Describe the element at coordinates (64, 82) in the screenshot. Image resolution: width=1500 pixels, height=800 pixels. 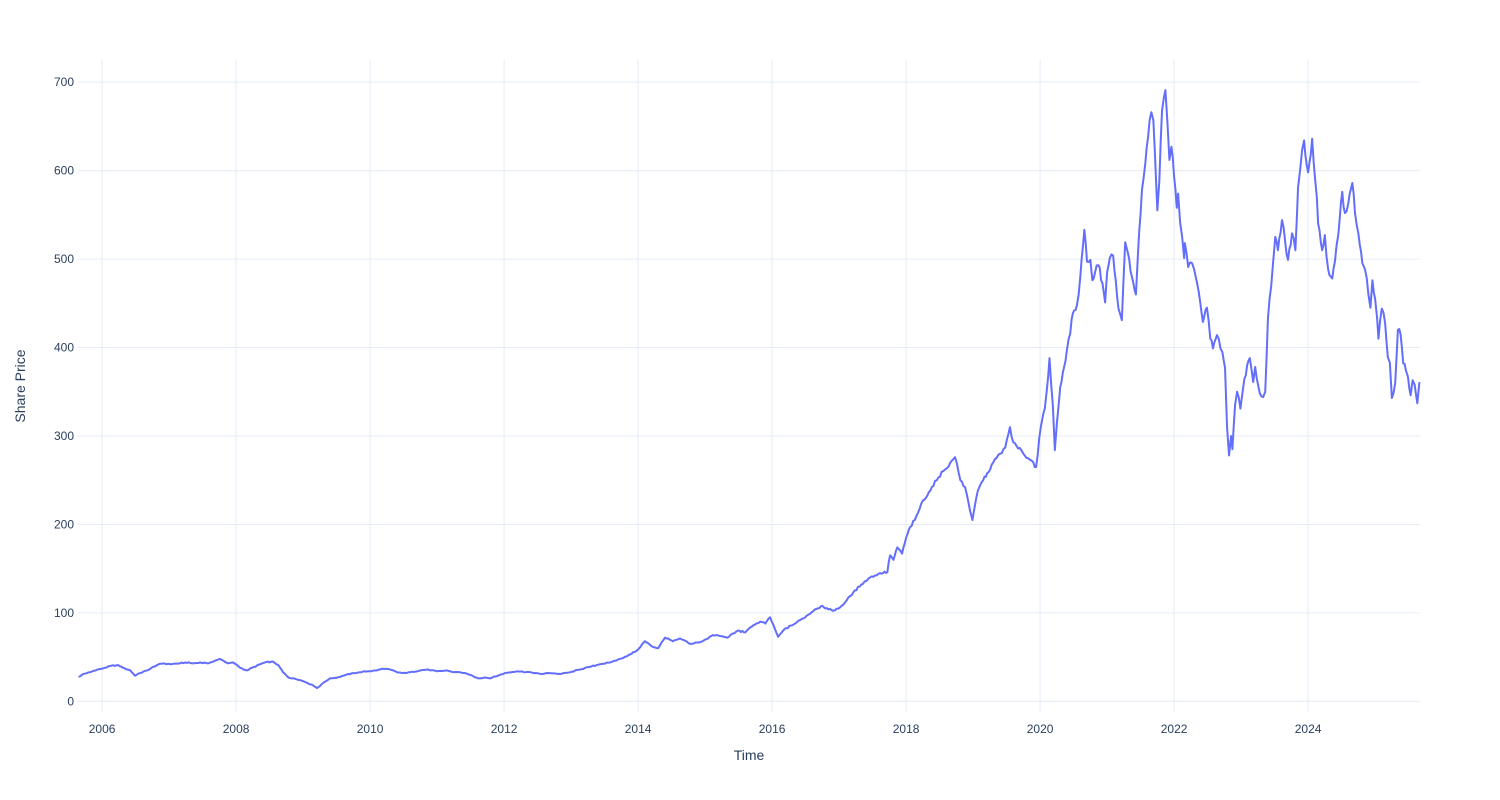
I see `y-tick-label: 700` at that location.